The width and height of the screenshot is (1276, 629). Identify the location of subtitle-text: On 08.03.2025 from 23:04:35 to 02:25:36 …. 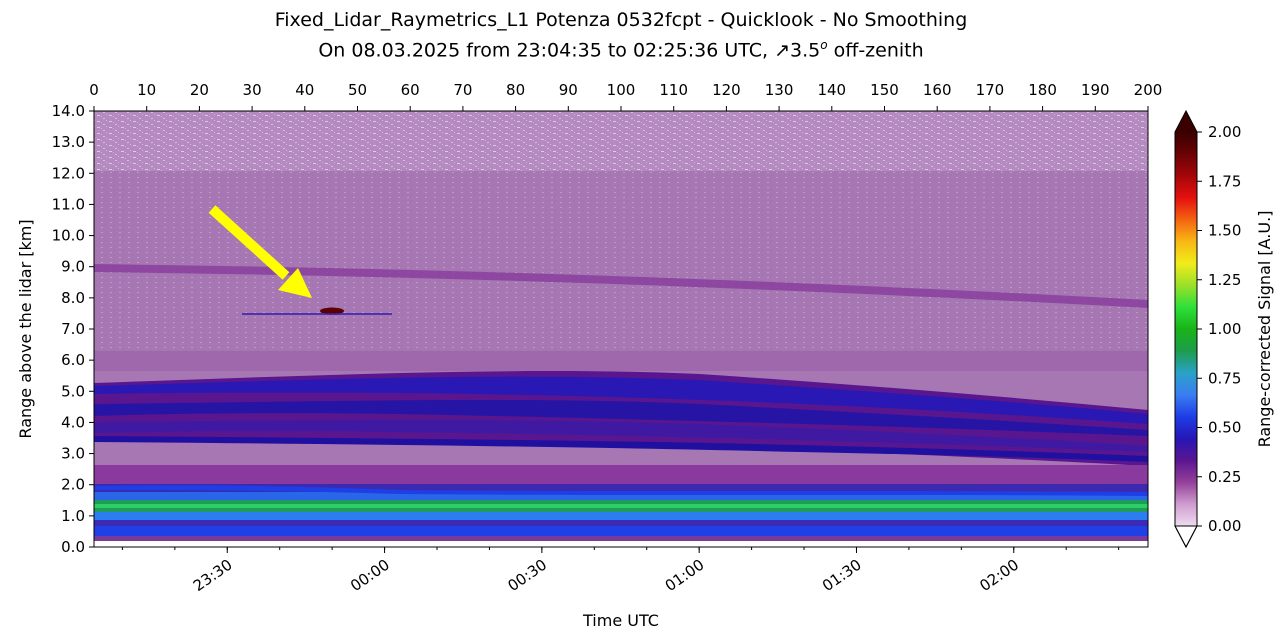
(546, 50).